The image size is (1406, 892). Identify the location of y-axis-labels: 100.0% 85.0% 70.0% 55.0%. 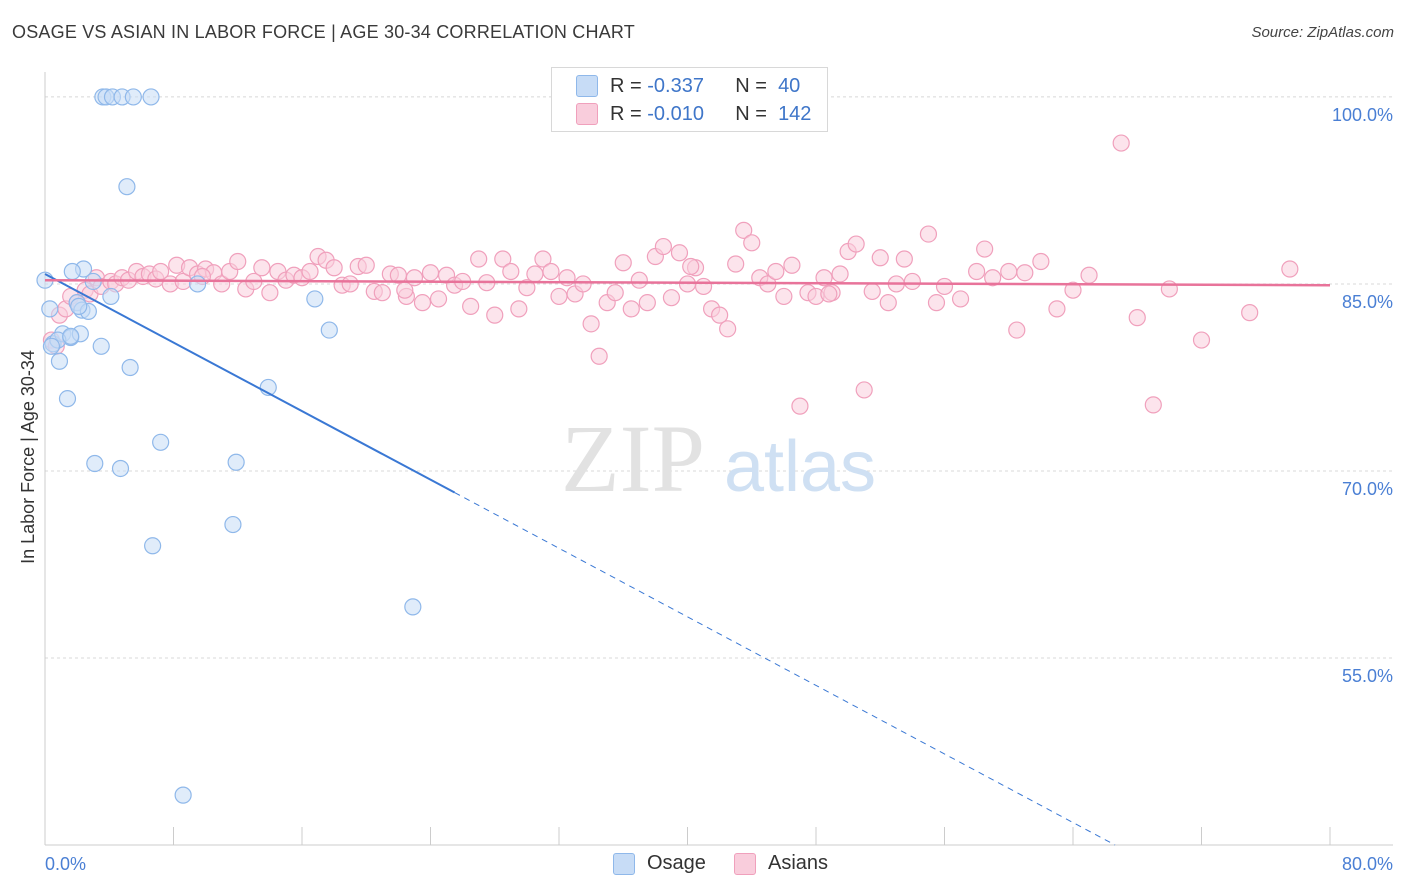
(1362, 395).